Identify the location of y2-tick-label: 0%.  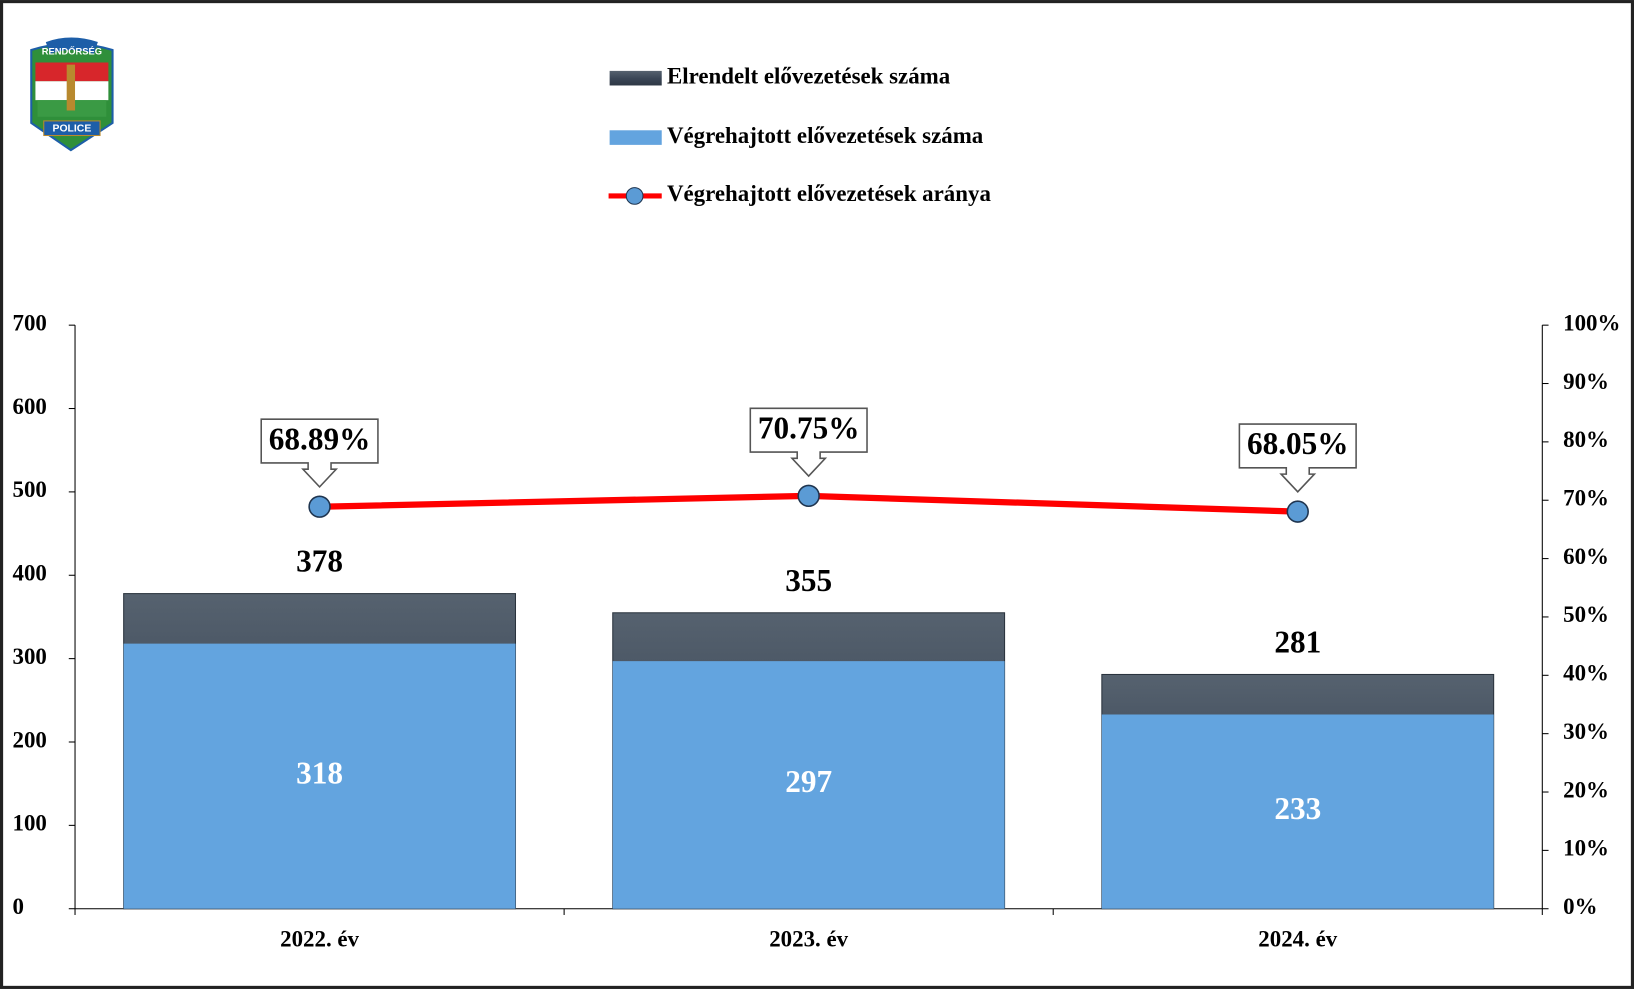
(1580, 906).